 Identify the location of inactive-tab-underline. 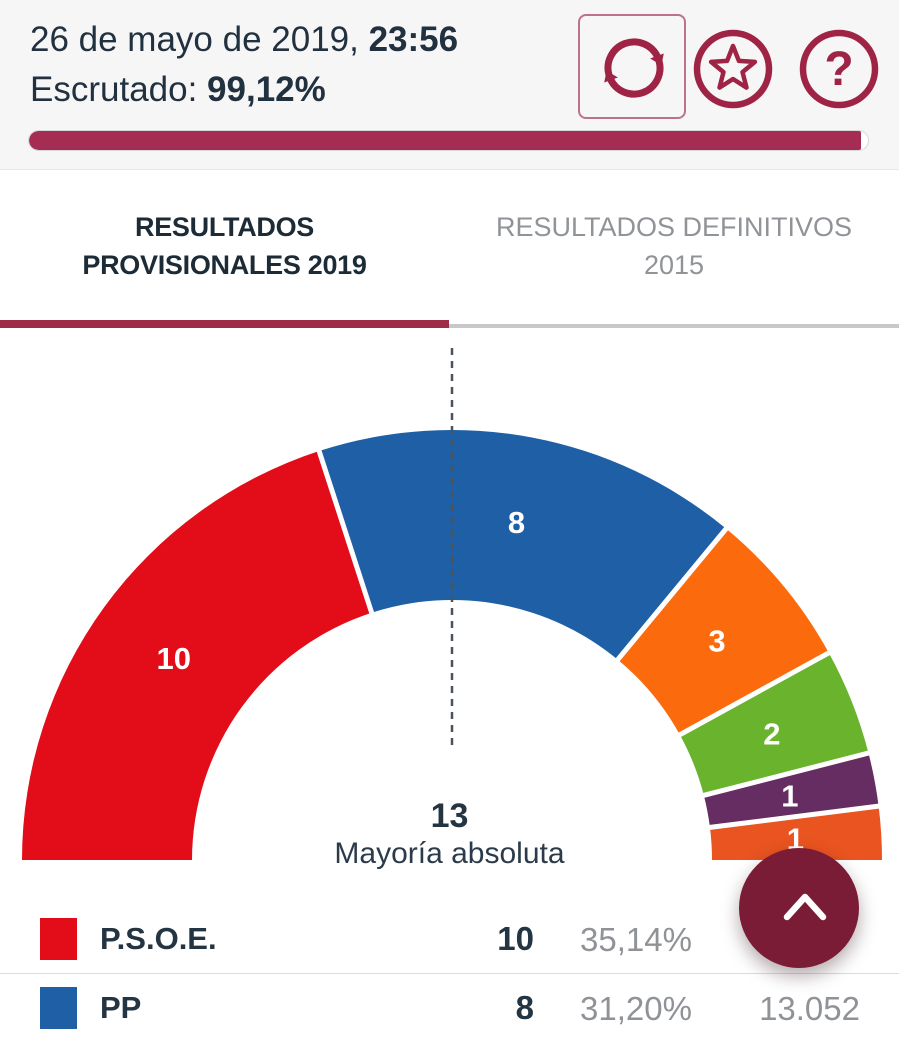
(674, 326).